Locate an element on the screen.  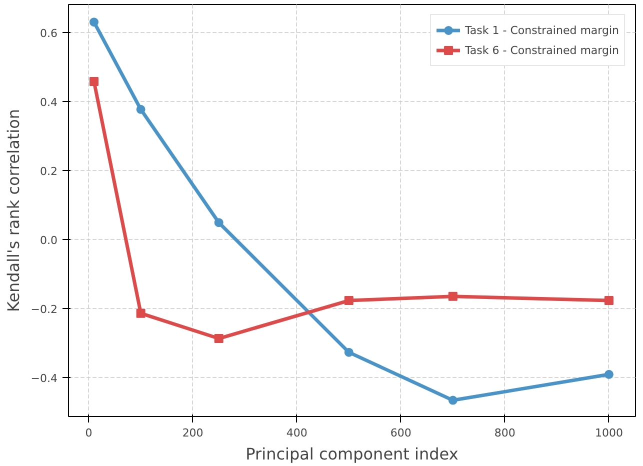
y-tick-label: 0.6 is located at coordinates (49, 33).